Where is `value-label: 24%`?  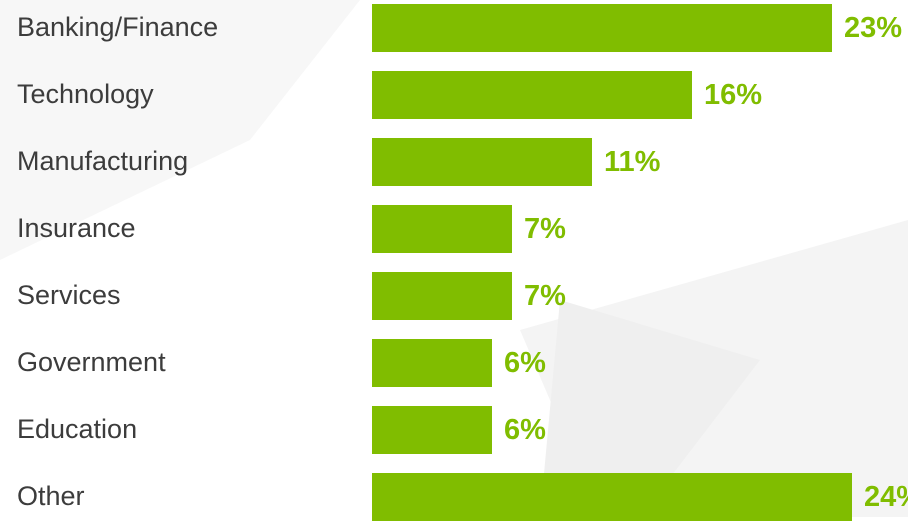
value-label: 24% is located at coordinates (886, 497).